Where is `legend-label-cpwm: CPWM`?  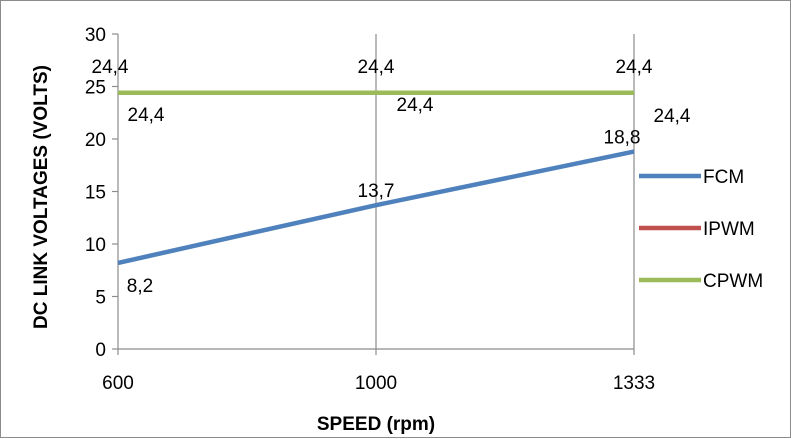
legend-label-cpwm: CPWM is located at coordinates (733, 281).